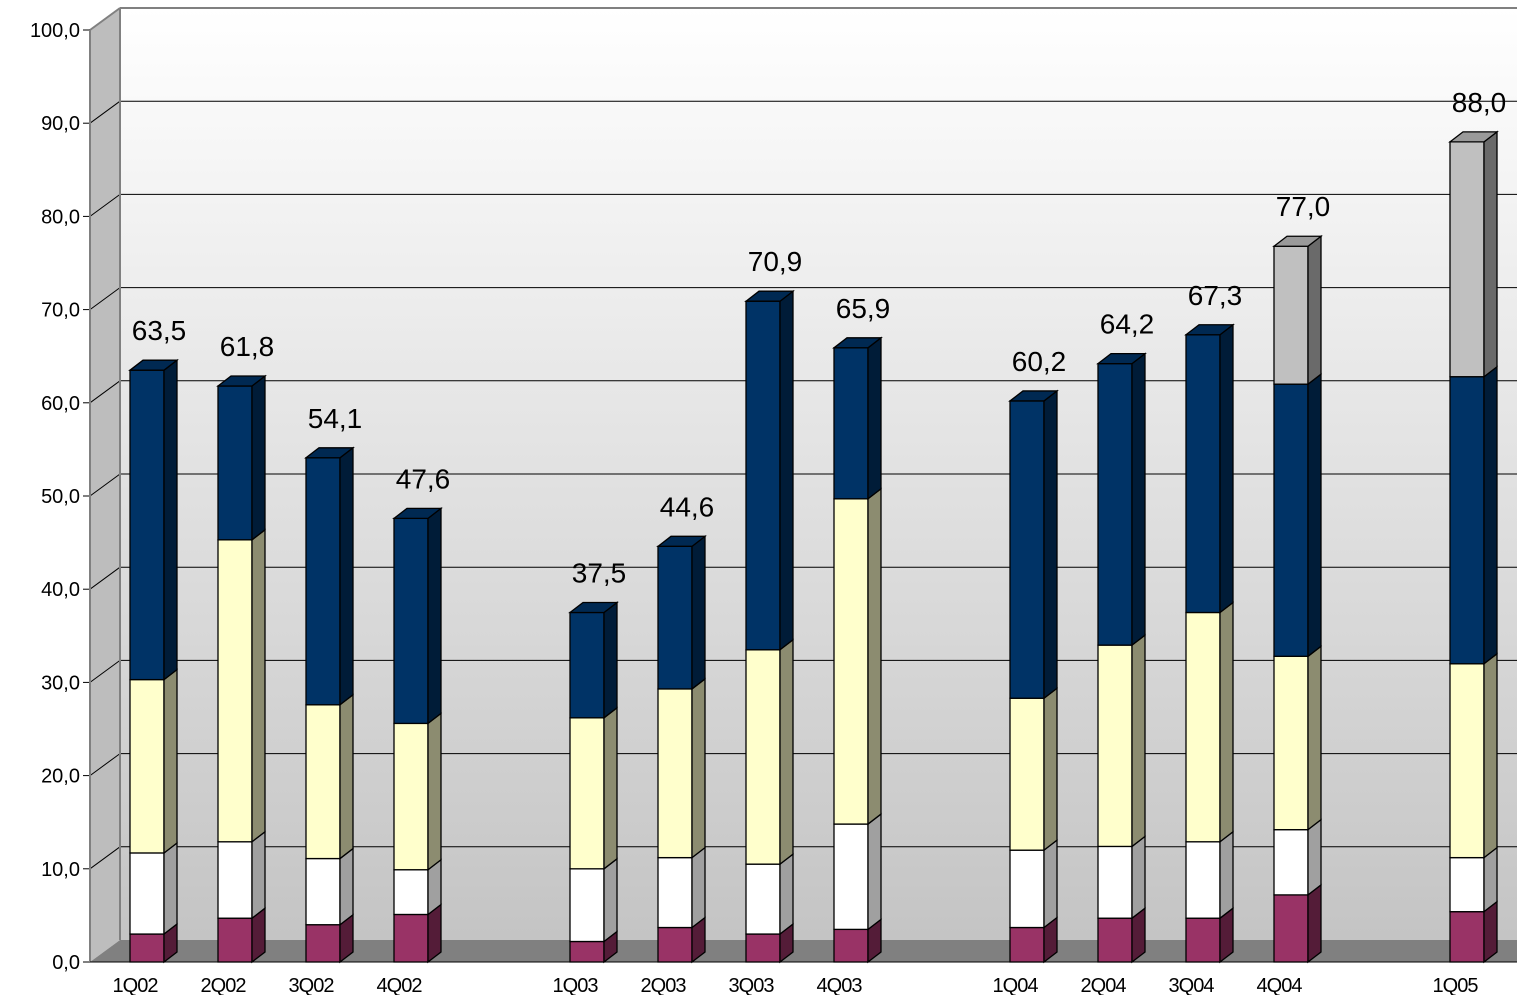 The height and width of the screenshot is (1000, 1517). What do you see at coordinates (105, 19) in the screenshot?
I see `top-side-edge` at bounding box center [105, 19].